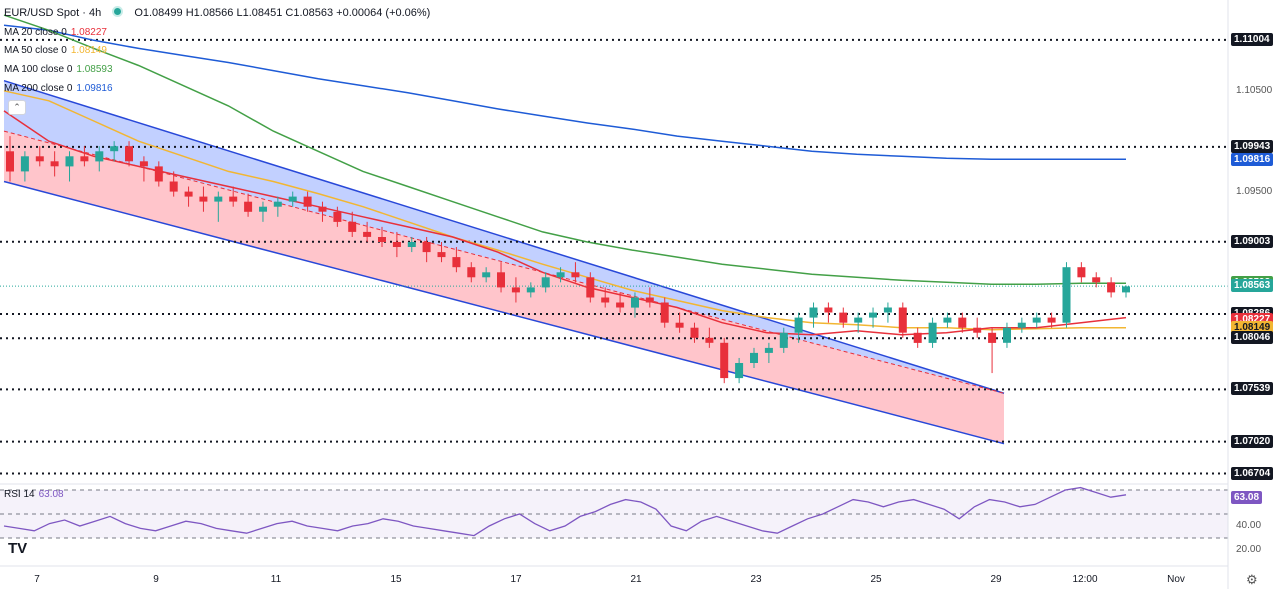 Image resolution: width=1280 pixels, height=589 pixels. I want to click on legend-ma200: MA 200 close 0 1.09816, so click(58, 88).